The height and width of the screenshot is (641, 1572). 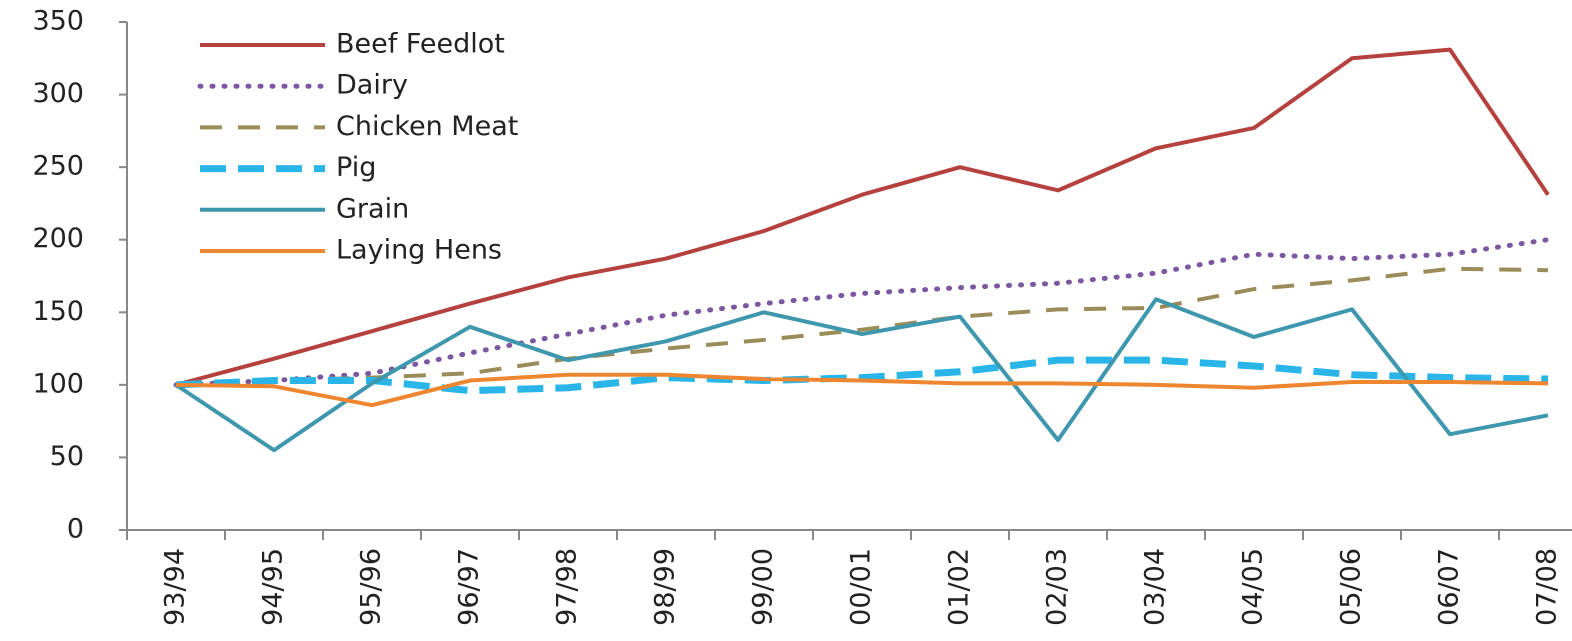 I want to click on x-tick-label: 06/07, so click(x=1449, y=587).